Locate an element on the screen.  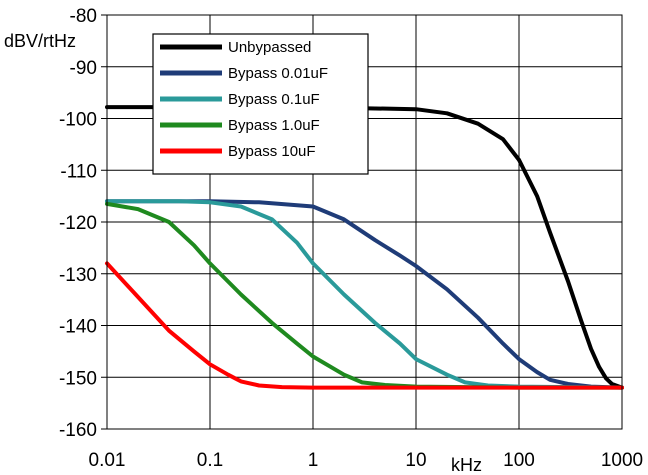
x-axis-label: kHz is located at coordinates (466, 465).